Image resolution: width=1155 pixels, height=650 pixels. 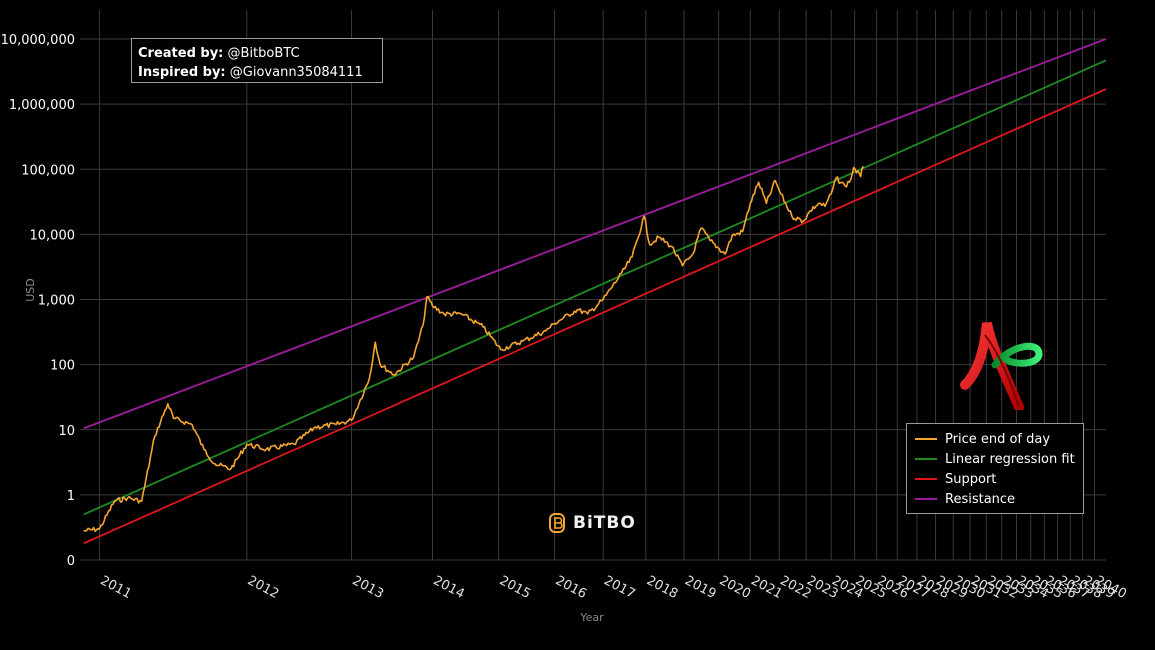 I want to click on legend-item-support: Support, so click(x=995, y=479).